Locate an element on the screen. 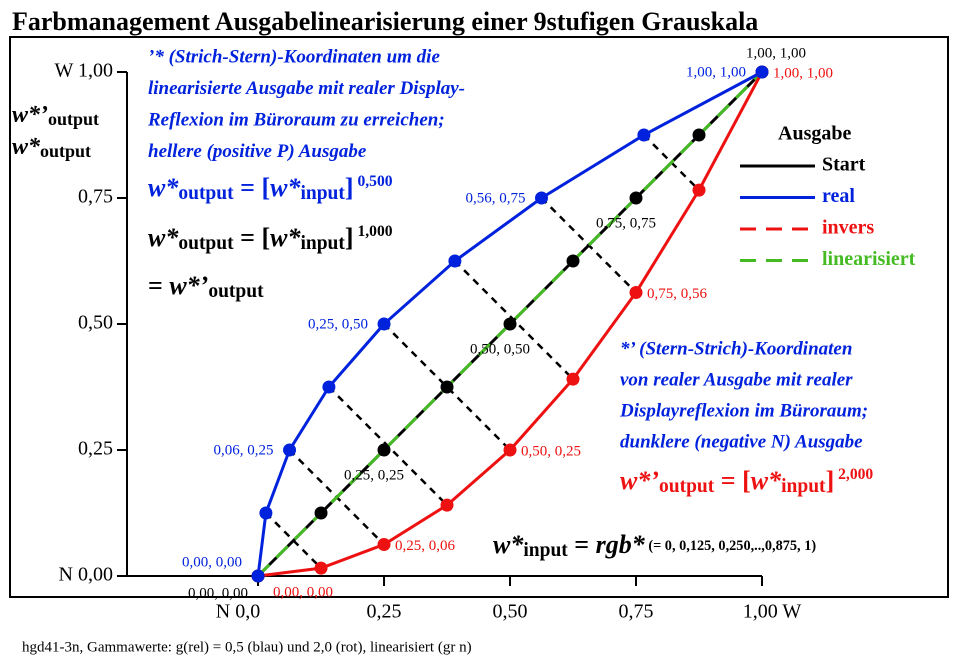 This screenshot has width=958, height=661. x-tick-label: 0,75 is located at coordinates (636, 612).